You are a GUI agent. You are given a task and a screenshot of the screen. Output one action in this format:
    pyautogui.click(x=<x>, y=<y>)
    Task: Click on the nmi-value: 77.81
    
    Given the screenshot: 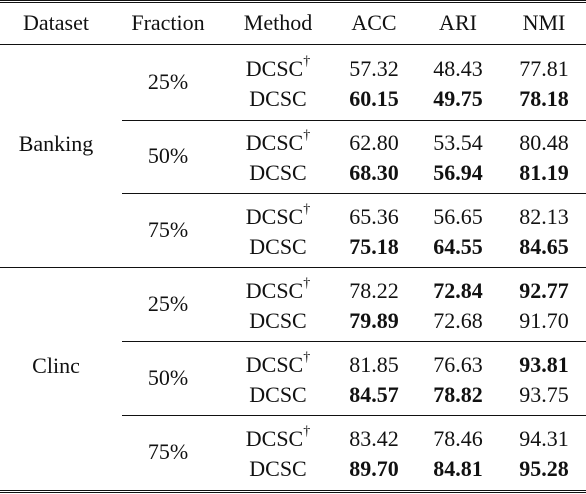 What is the action you would take?
    pyautogui.click(x=544, y=68)
    